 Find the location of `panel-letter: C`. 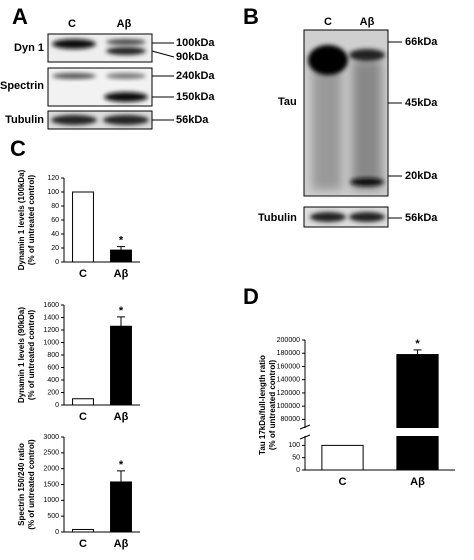

panel-letter: C is located at coordinates (18, 148).